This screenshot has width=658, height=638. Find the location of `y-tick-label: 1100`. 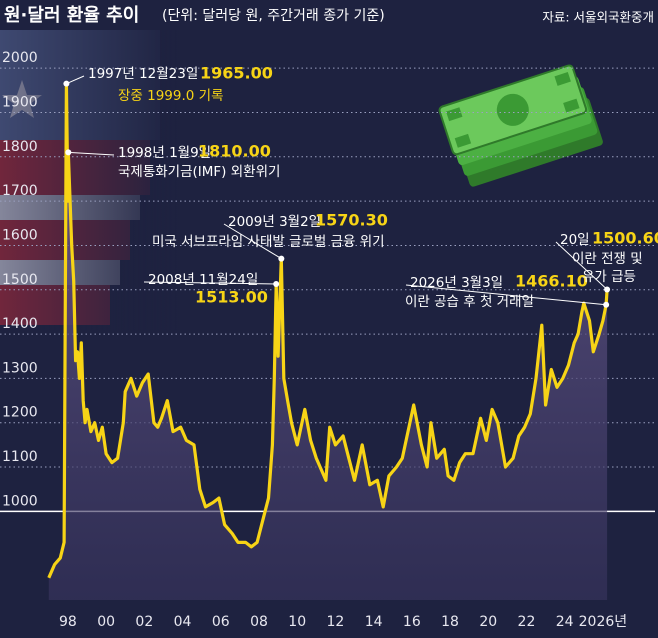

y-tick-label: 1100 is located at coordinates (20, 457).